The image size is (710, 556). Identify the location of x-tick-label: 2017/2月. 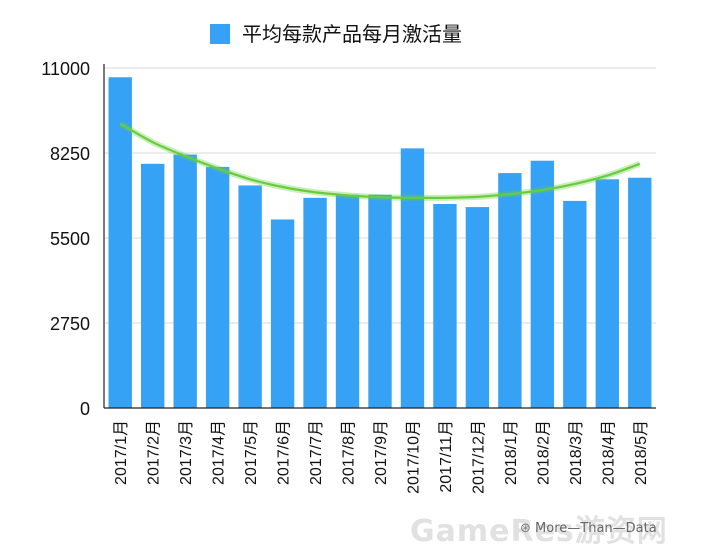
(154, 452).